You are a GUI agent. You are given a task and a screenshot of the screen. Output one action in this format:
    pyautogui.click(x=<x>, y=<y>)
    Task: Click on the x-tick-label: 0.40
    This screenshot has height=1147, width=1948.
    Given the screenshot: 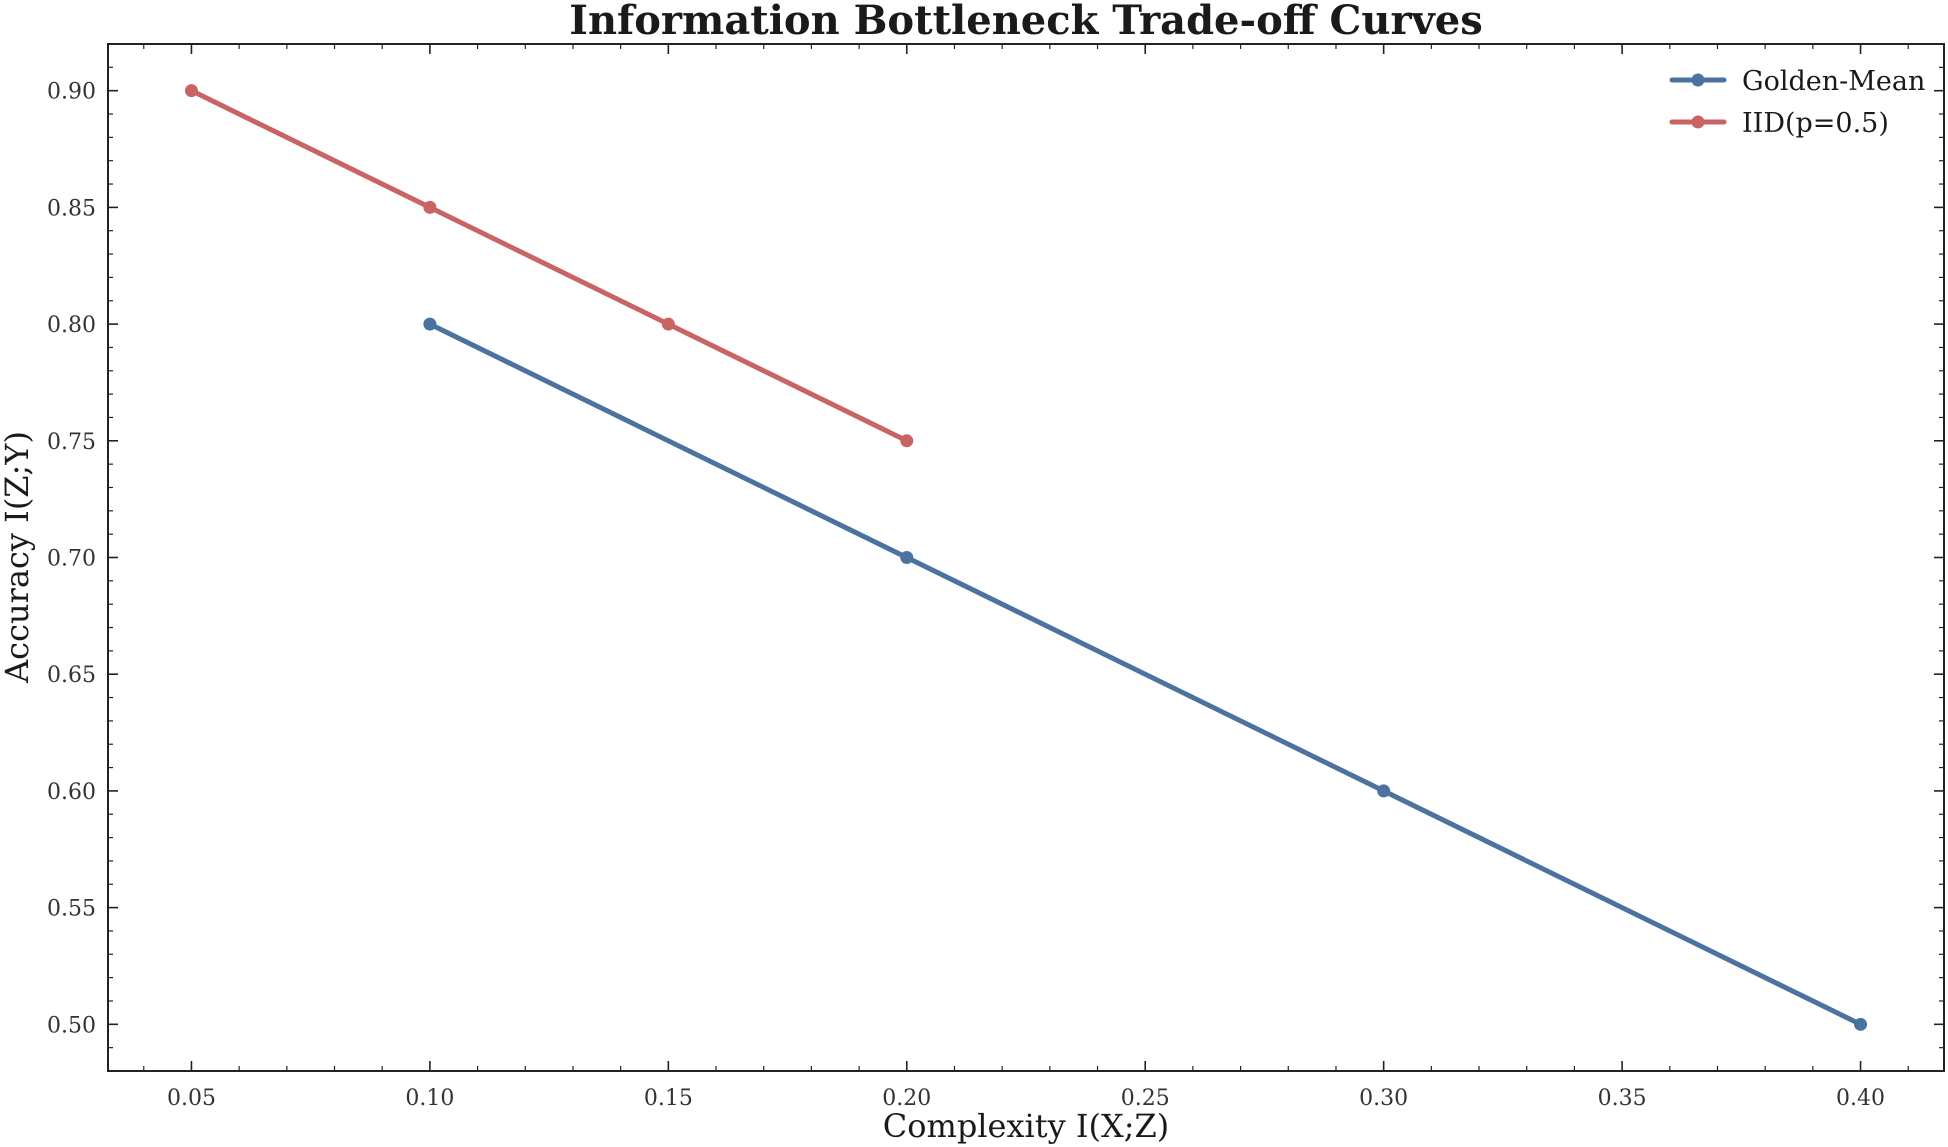 What is the action you would take?
    pyautogui.click(x=1860, y=1098)
    